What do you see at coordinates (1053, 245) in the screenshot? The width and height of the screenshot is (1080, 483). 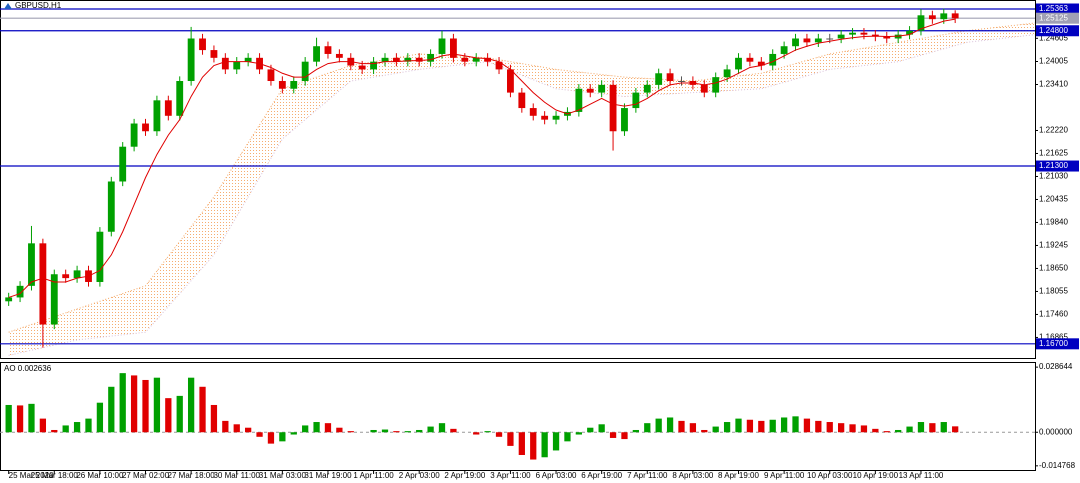 I see `y-tick-label: 1.19245` at bounding box center [1053, 245].